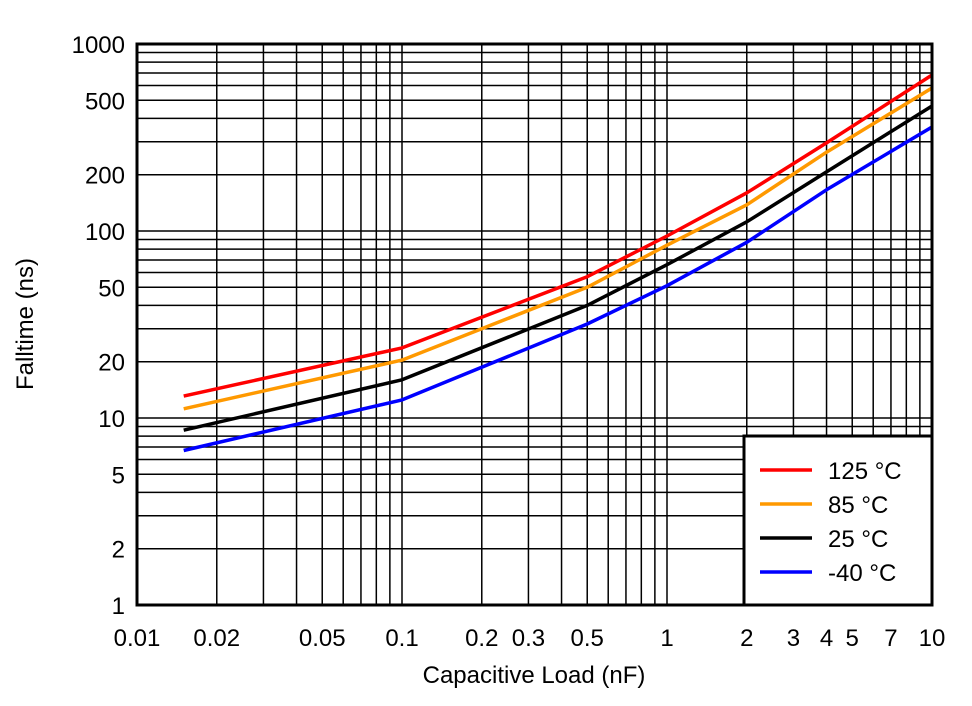 This screenshot has height=706, width=972. Describe the element at coordinates (858, 539) in the screenshot. I see `legend-label: 25 °C` at that location.